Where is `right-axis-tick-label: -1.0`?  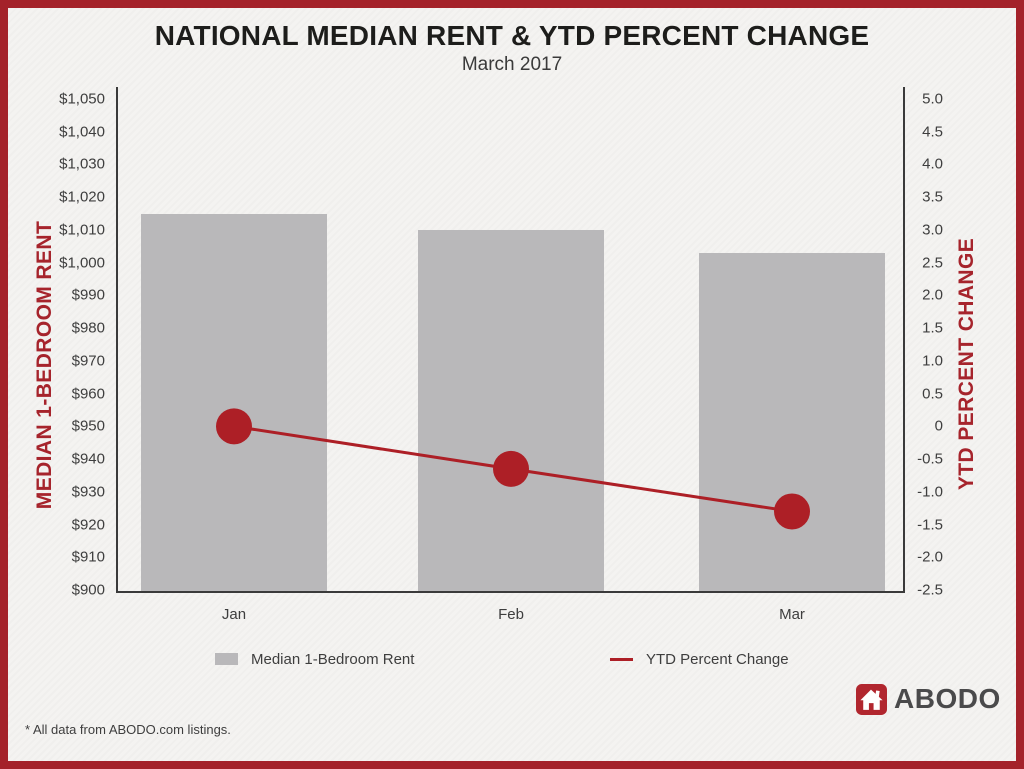 right-axis-tick-label: -1.0 is located at coordinates (930, 492).